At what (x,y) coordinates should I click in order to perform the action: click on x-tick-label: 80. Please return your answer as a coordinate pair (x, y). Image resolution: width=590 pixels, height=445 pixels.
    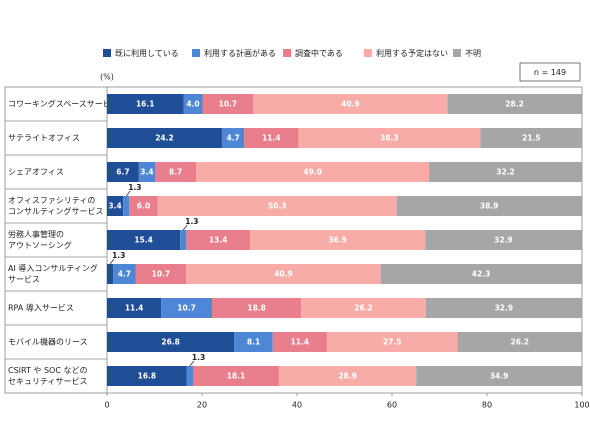
    Looking at the image, I should click on (487, 405).